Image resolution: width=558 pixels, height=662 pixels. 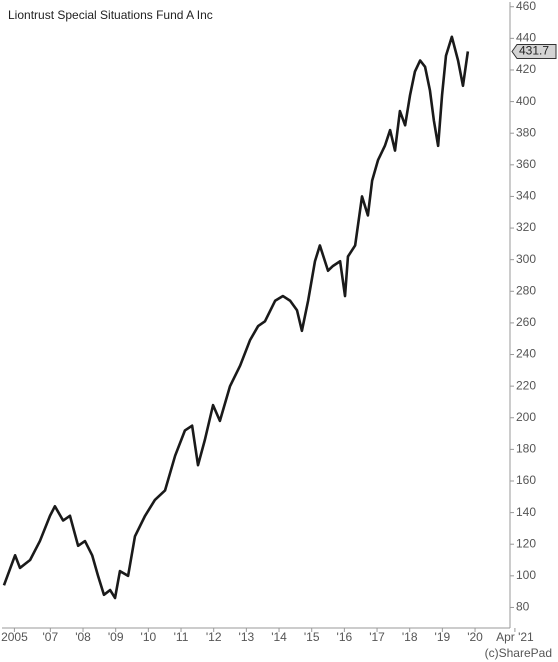 I want to click on y-tick-label: 360, so click(x=526, y=164).